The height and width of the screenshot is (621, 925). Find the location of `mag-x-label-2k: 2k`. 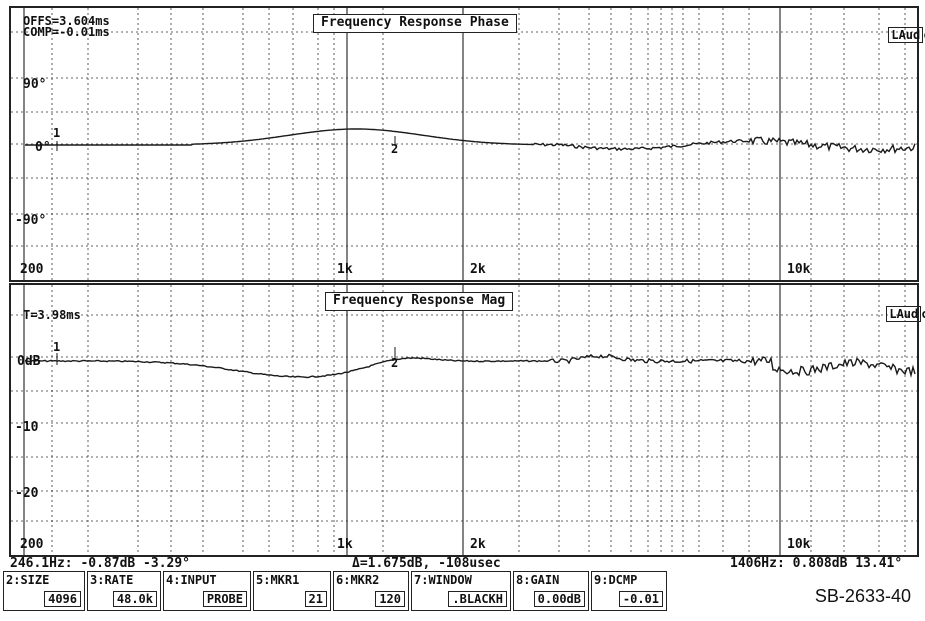

mag-x-label-2k: 2k is located at coordinates (478, 544).